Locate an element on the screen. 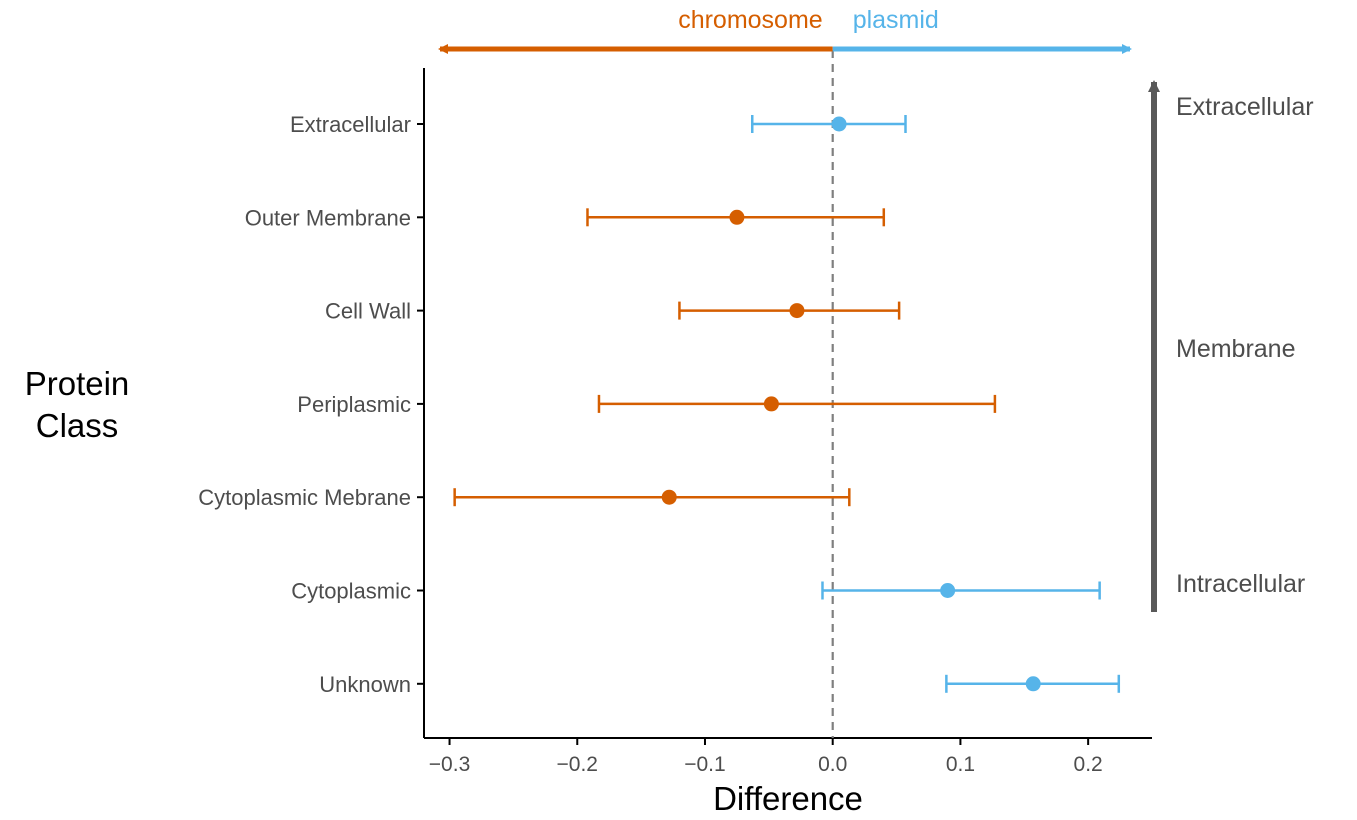 The width and height of the screenshot is (1357, 820). x-tick-label: −0.3 is located at coordinates (449, 764).